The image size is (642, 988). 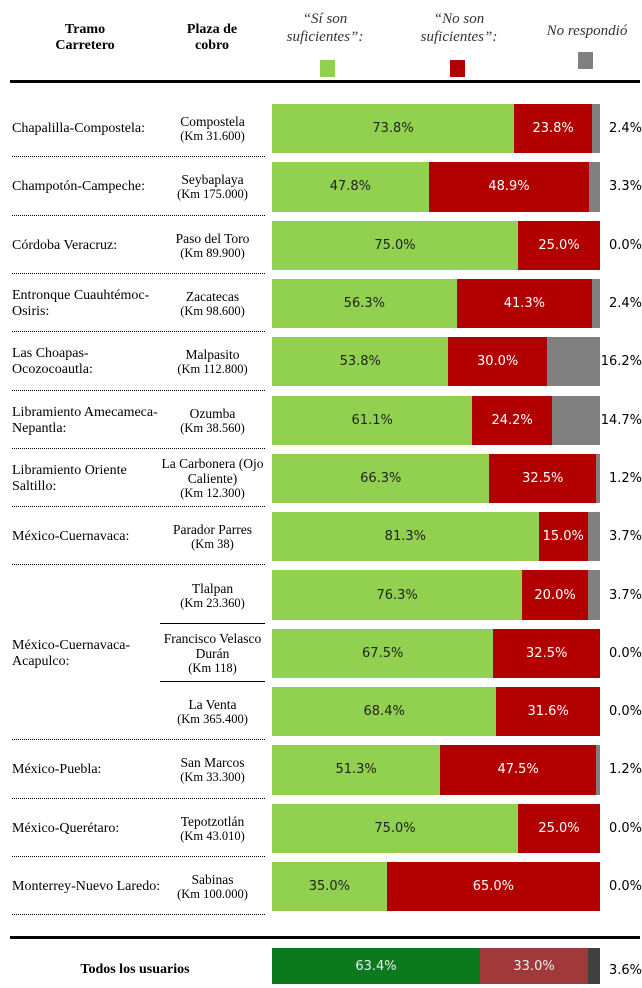 What do you see at coordinates (212, 369) in the screenshot?
I see `plaza-km: (Km 112.800)` at bounding box center [212, 369].